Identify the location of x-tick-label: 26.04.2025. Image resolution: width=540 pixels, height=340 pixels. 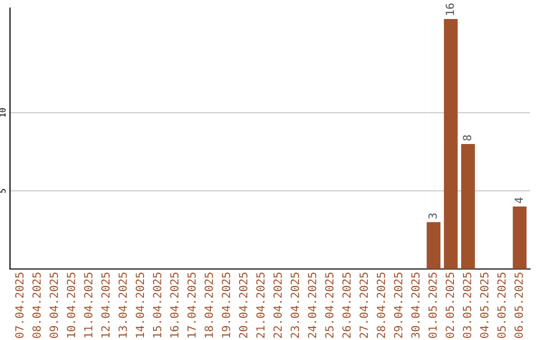
(346, 305).